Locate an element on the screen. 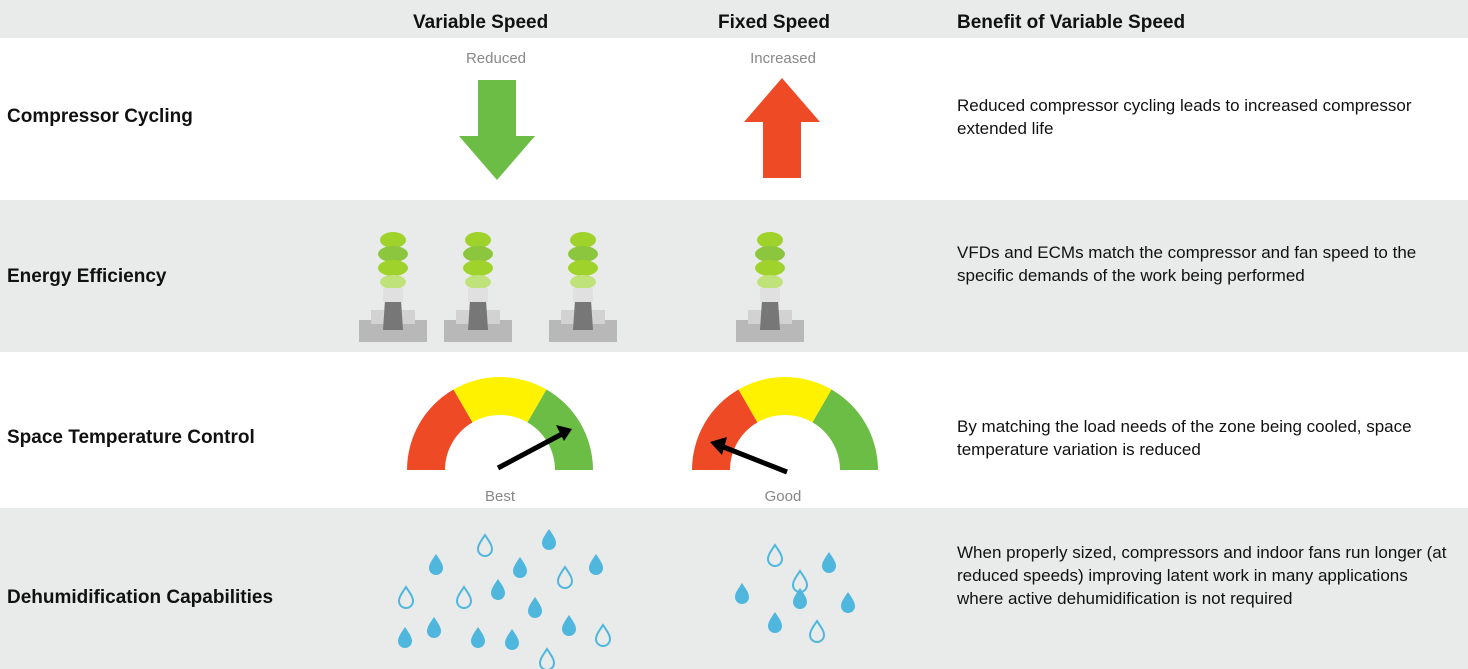  column-header: Variable Speed is located at coordinates (481, 22).